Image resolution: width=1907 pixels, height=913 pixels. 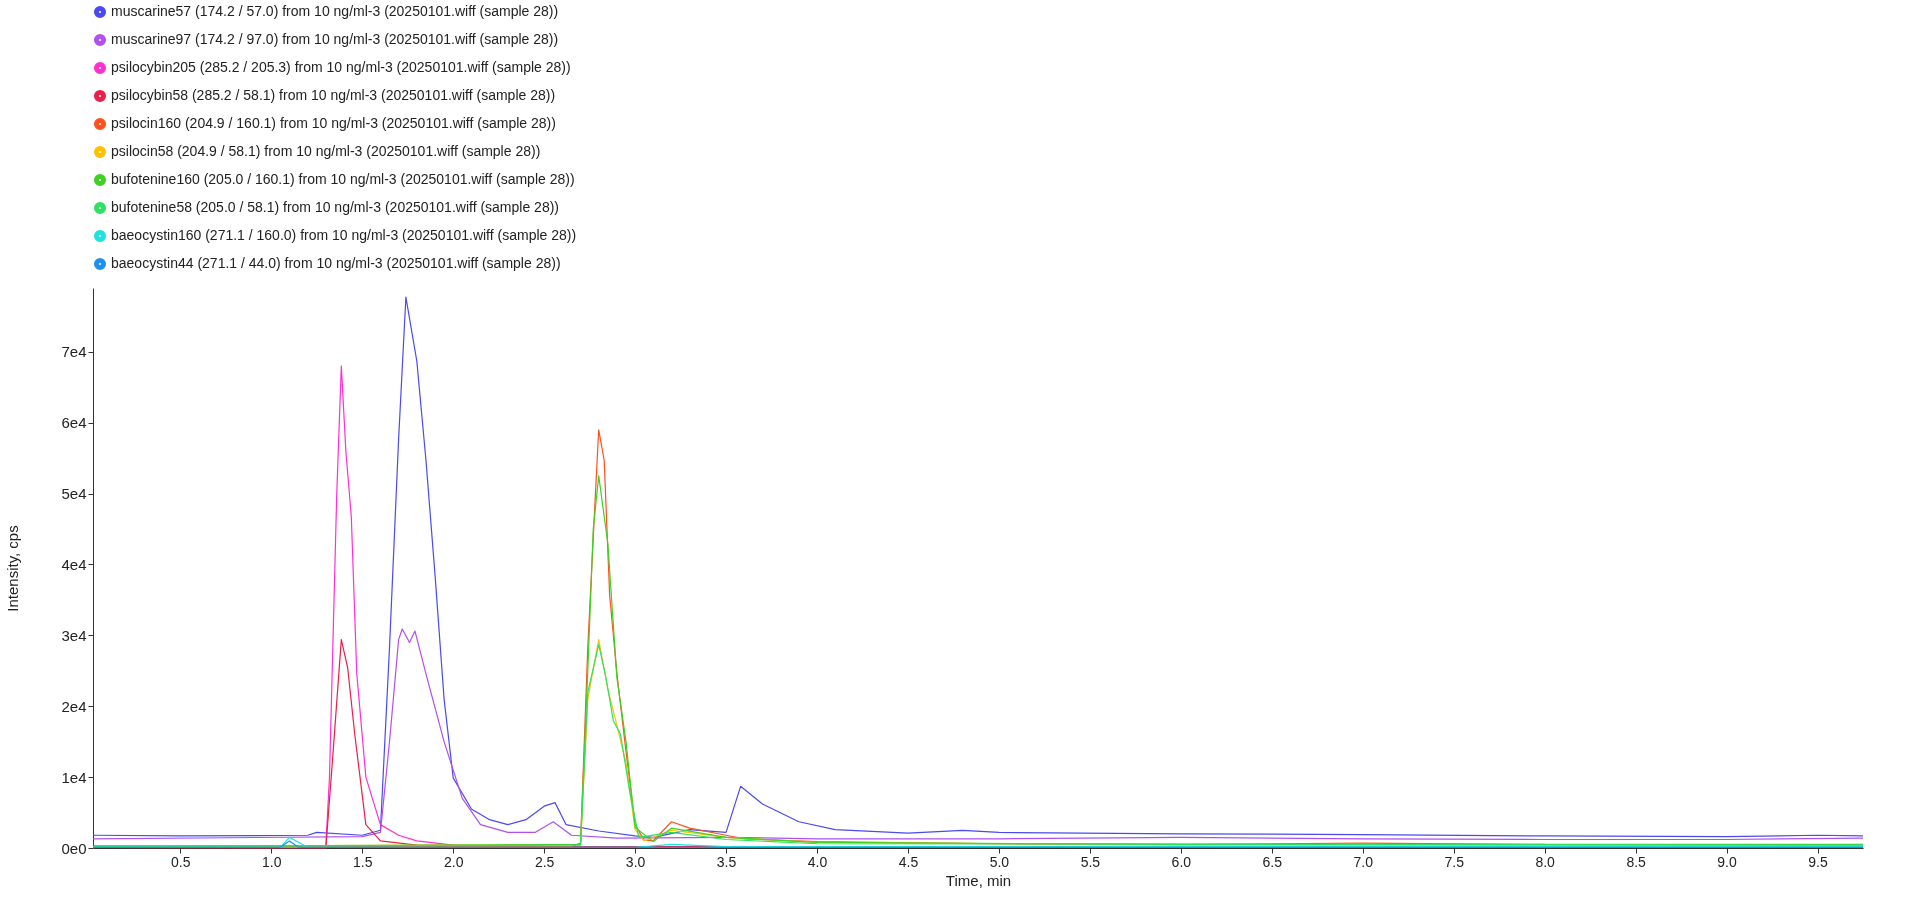 I want to click on y-tick-label: 2e4, so click(x=74, y=706).